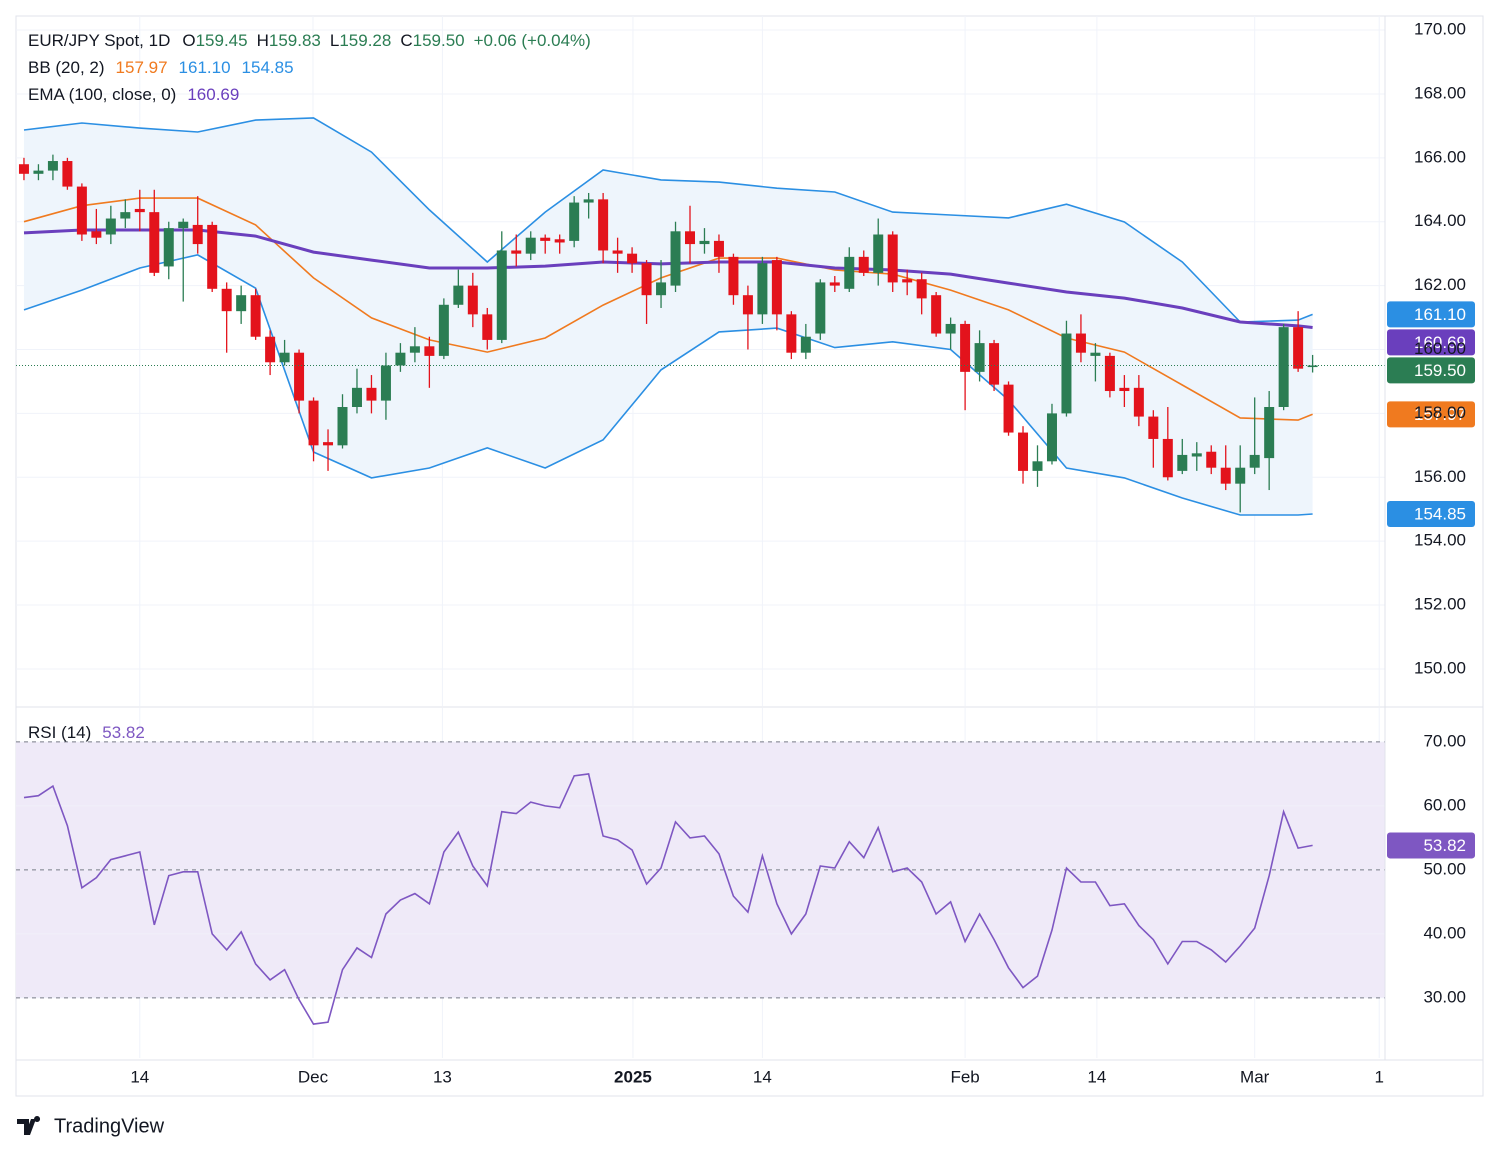 This screenshot has height=1154, width=1499. I want to click on axis-tag-label: 157.97, so click(1440, 414).